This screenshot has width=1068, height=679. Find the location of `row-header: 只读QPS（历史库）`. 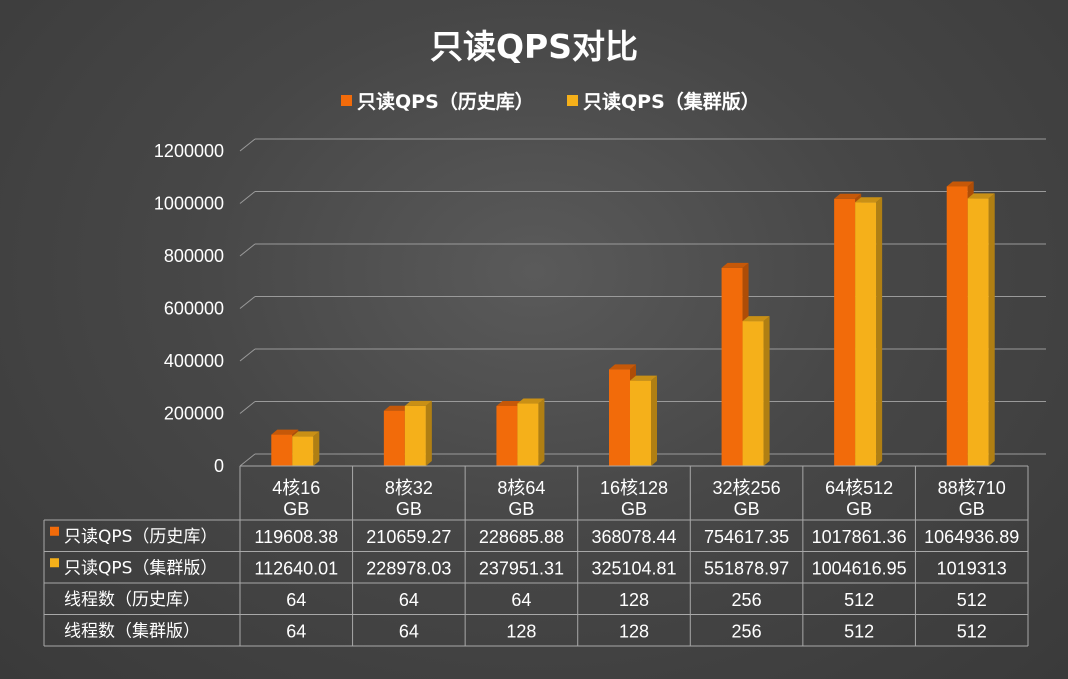

row-header: 只读QPS（历史库） is located at coordinates (140, 537).